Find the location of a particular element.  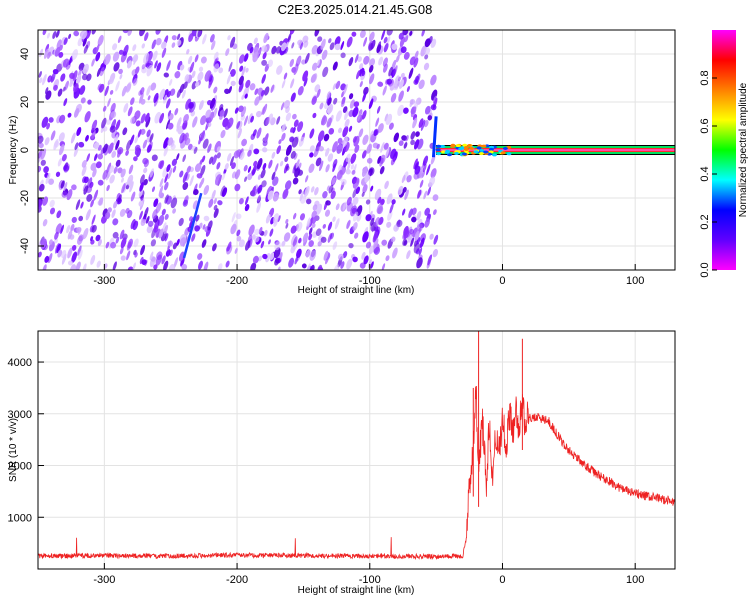

colorbar-ticks: 0.0 0.2 0.4 0.6 0.8 is located at coordinates (708, 174).